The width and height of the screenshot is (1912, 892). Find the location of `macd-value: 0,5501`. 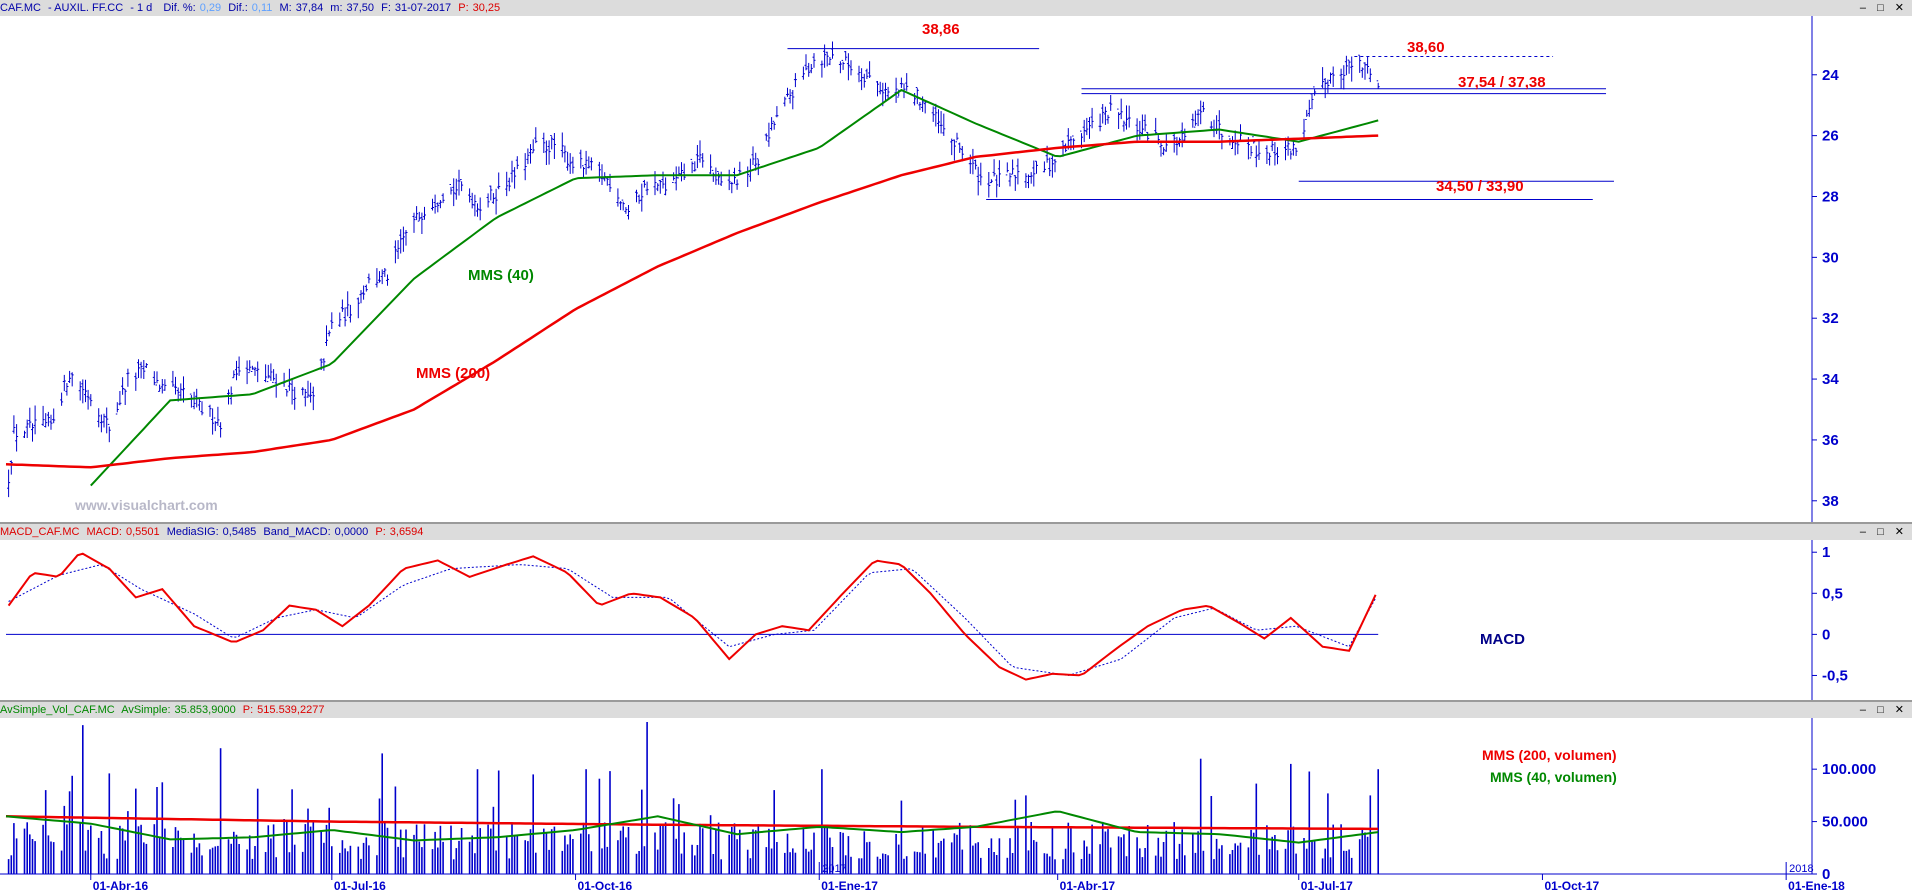

macd-value: 0,5501 is located at coordinates (142, 532).